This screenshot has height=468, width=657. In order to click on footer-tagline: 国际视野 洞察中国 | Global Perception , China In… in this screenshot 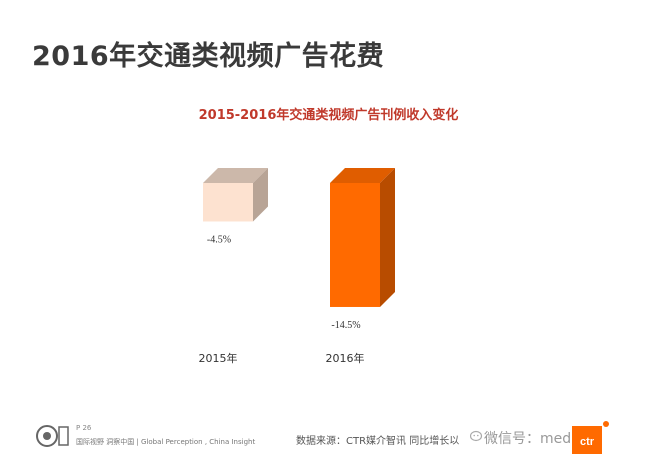, I will do `click(166, 442)`.